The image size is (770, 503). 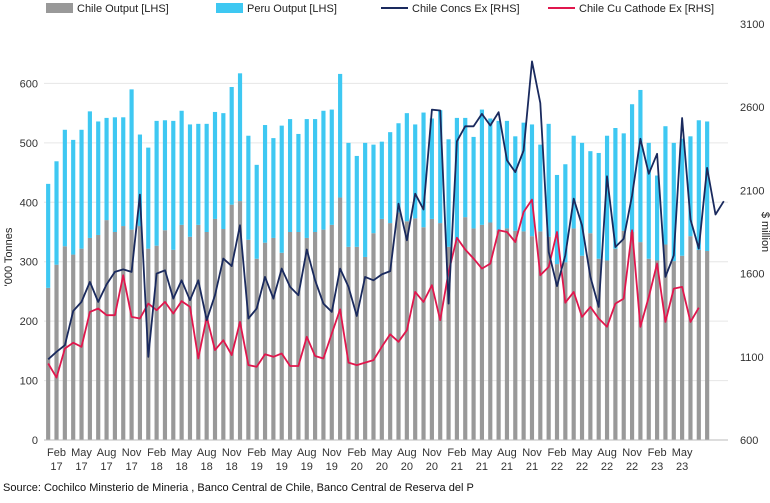 What do you see at coordinates (29, 263) in the screenshot?
I see `y-left-tick-label: 300` at bounding box center [29, 263].